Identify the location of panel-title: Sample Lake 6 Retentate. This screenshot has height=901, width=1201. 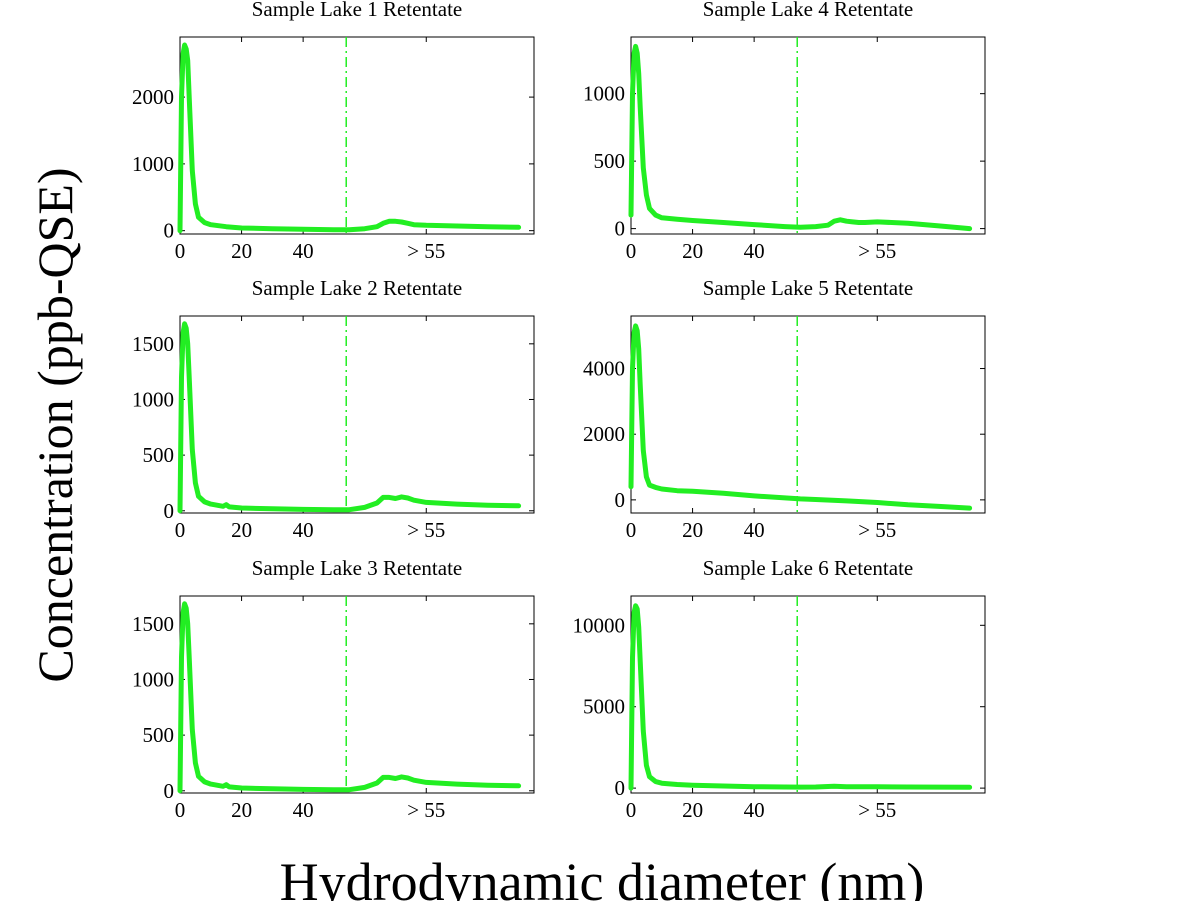
(808, 568).